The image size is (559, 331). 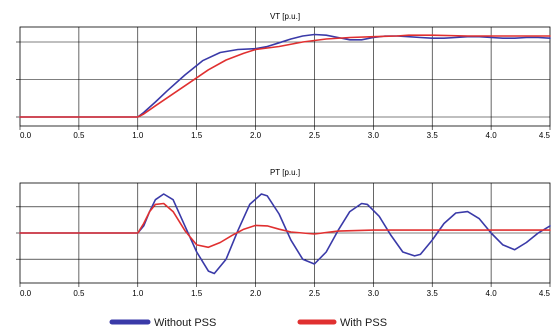 What do you see at coordinates (248, 323) in the screenshot?
I see `legend: Without PSS With PSS` at bounding box center [248, 323].